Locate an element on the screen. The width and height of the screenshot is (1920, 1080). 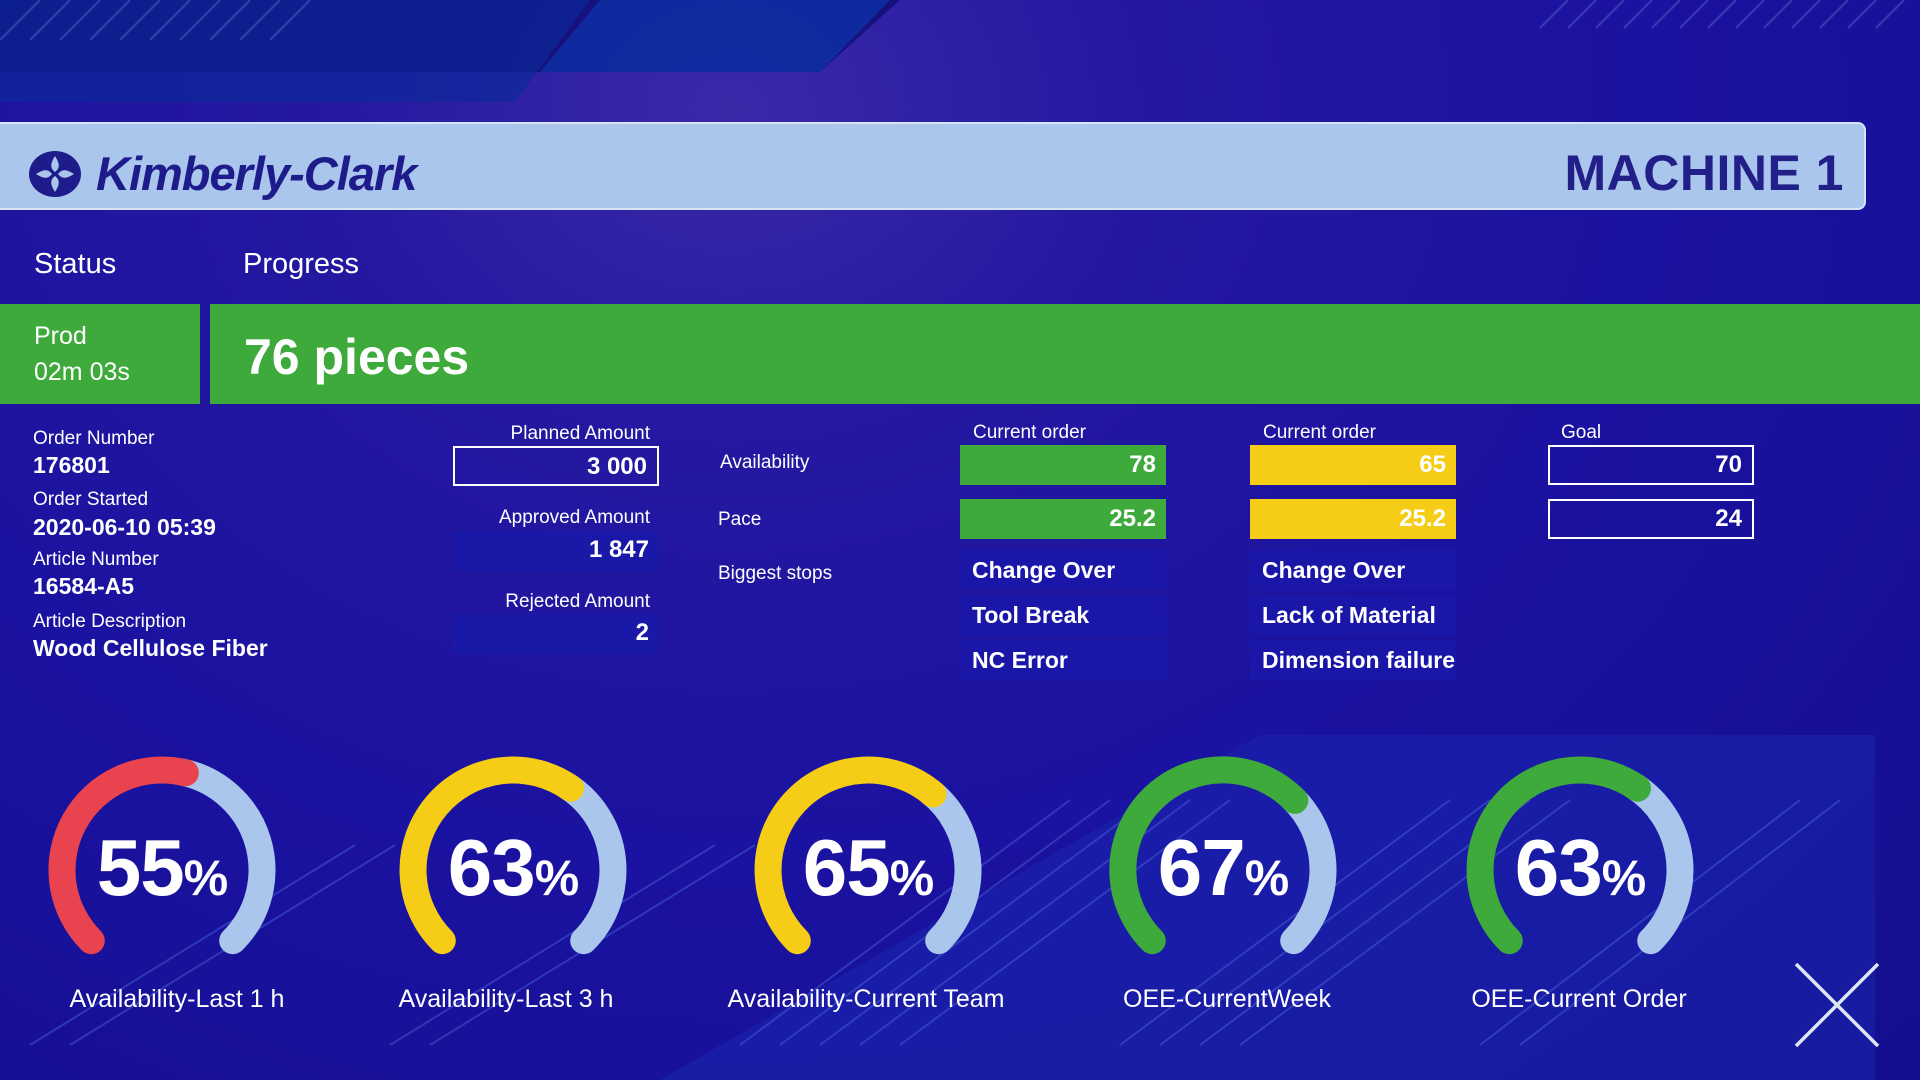
col2-pace-value: 25.2 is located at coordinates (1353, 519).